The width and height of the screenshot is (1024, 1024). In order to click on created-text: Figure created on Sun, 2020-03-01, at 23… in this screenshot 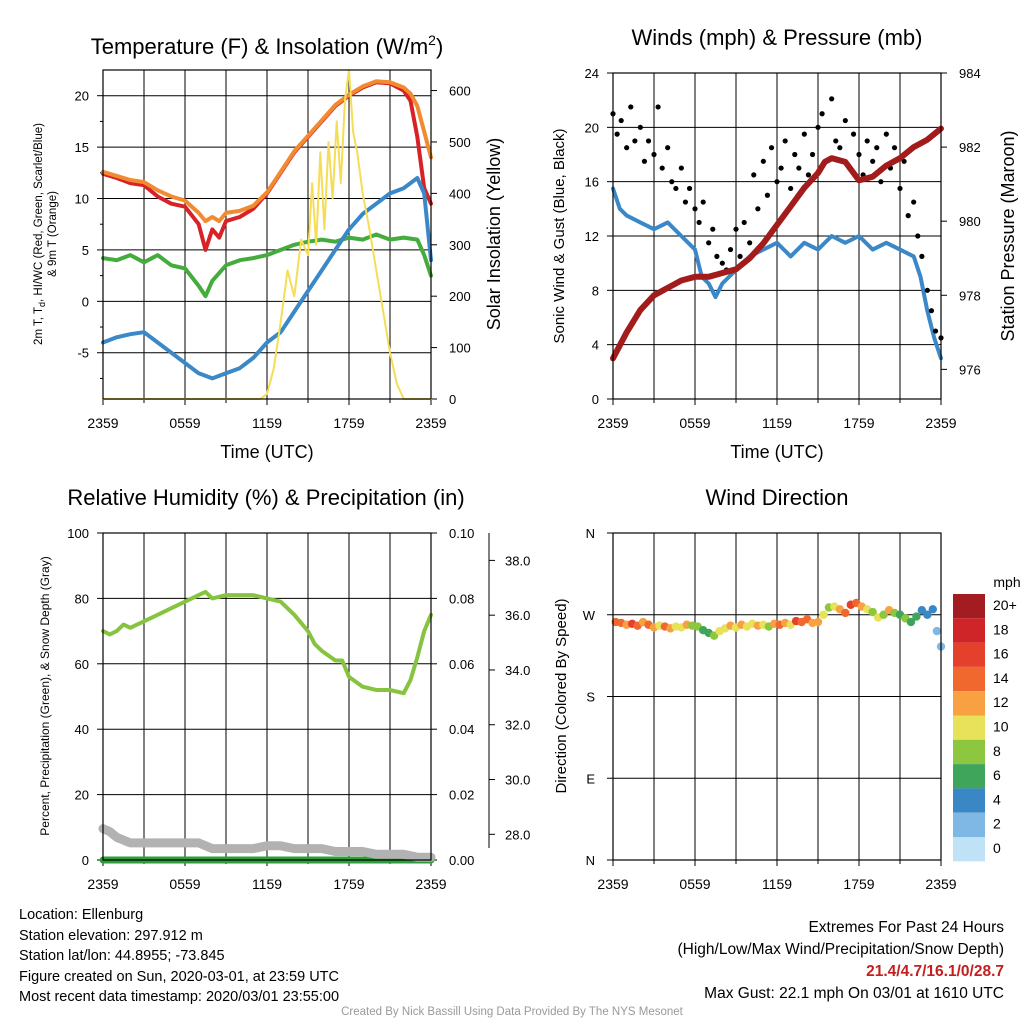, I will do `click(179, 976)`.